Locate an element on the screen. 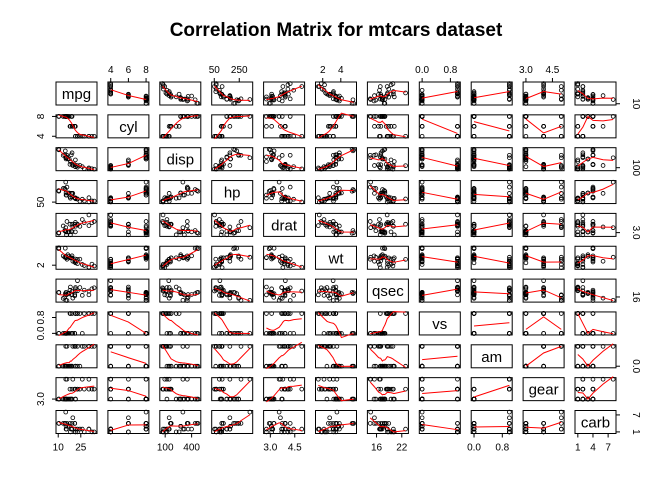  smooth-line-hp-disp is located at coordinates (180, 195).